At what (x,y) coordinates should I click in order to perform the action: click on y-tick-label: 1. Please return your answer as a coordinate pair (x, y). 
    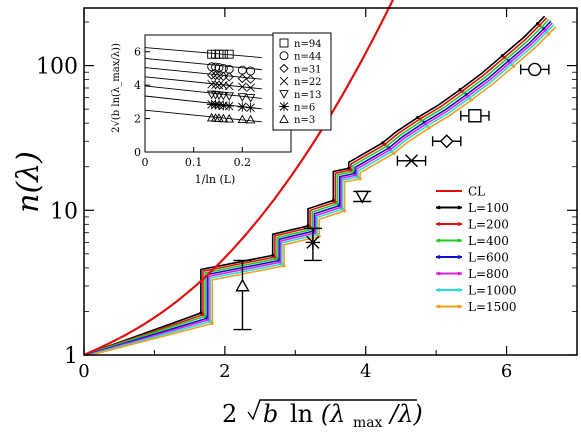
    Looking at the image, I should click on (71, 356).